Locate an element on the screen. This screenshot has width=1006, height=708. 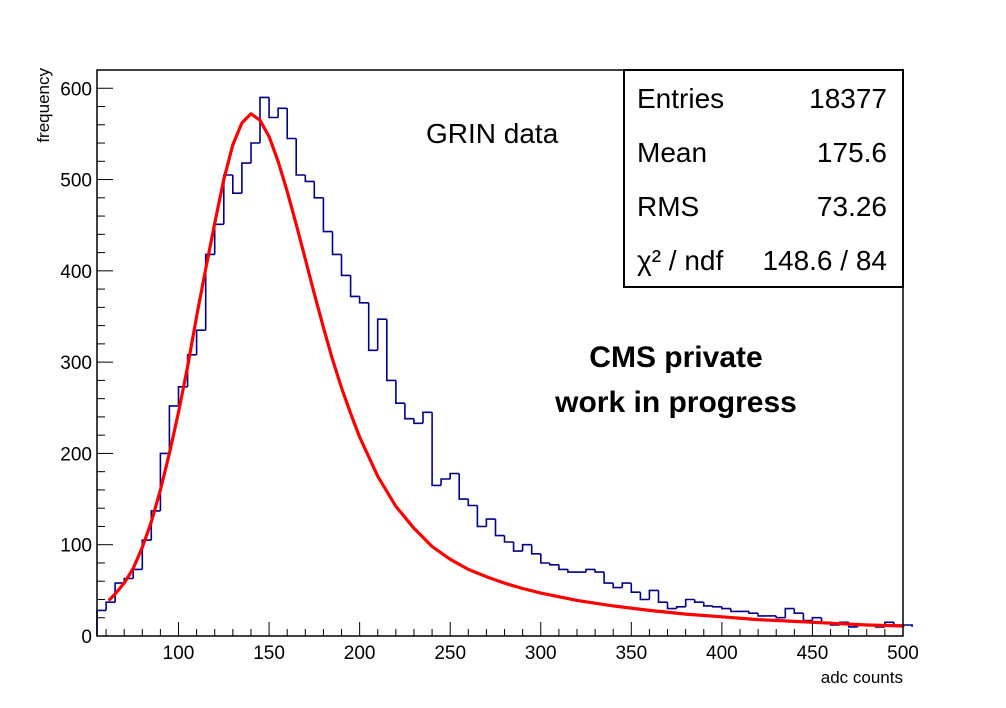
stats-rms-value: 73.26 is located at coordinates (852, 206).